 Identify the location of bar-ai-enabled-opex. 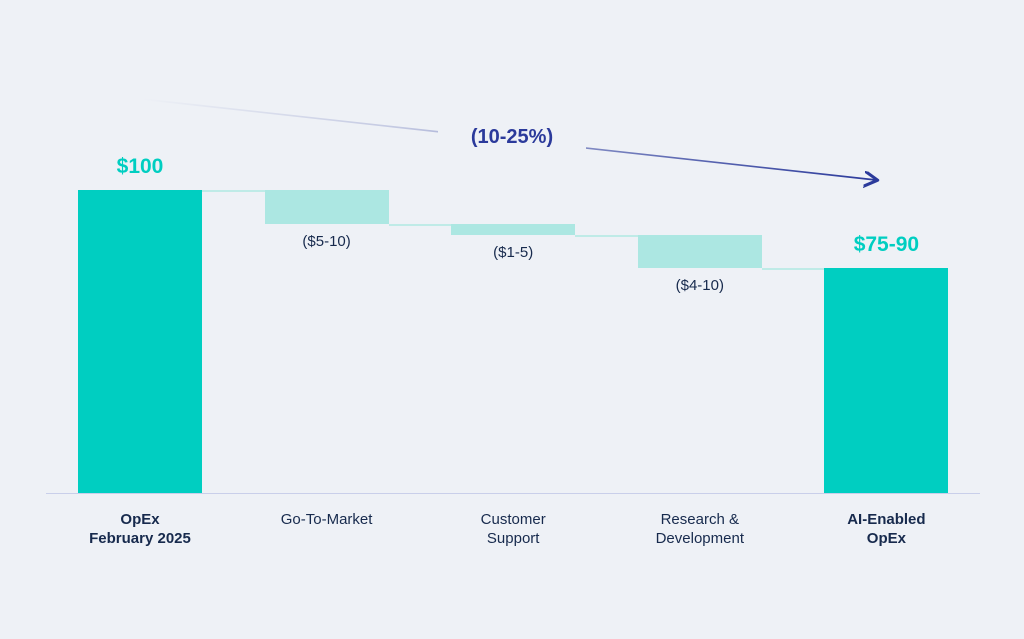
(886, 380).